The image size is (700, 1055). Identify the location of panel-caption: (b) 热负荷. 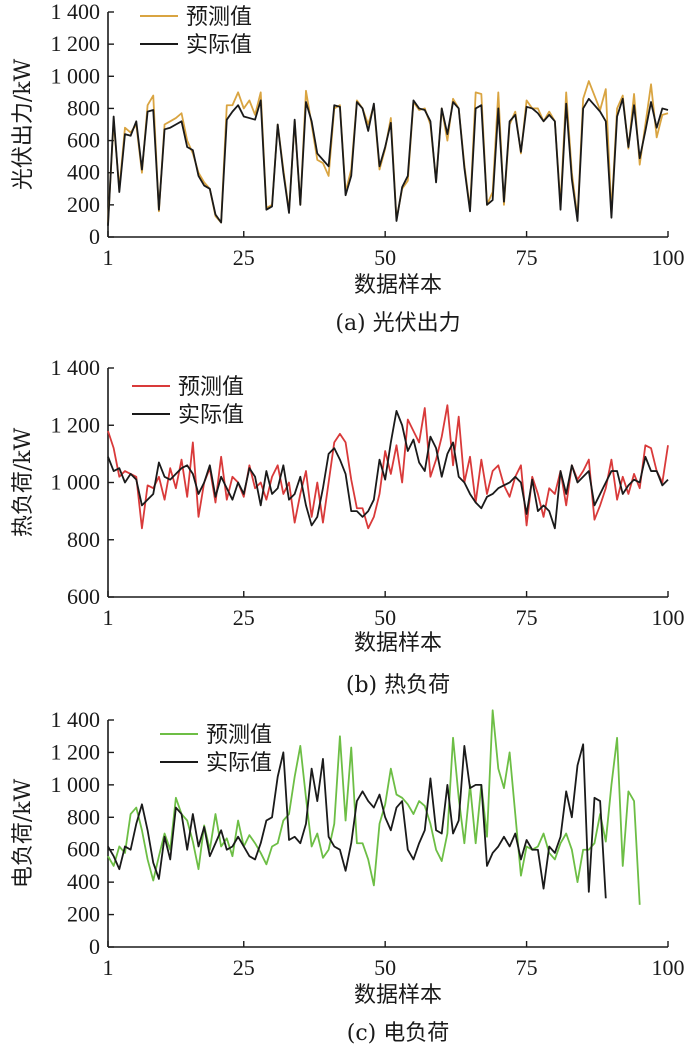
(398, 685).